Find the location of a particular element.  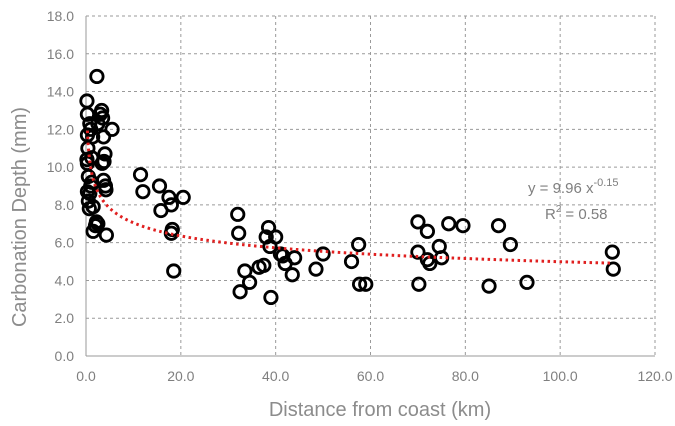

y-tick-label: 16.0 is located at coordinates (60, 54).